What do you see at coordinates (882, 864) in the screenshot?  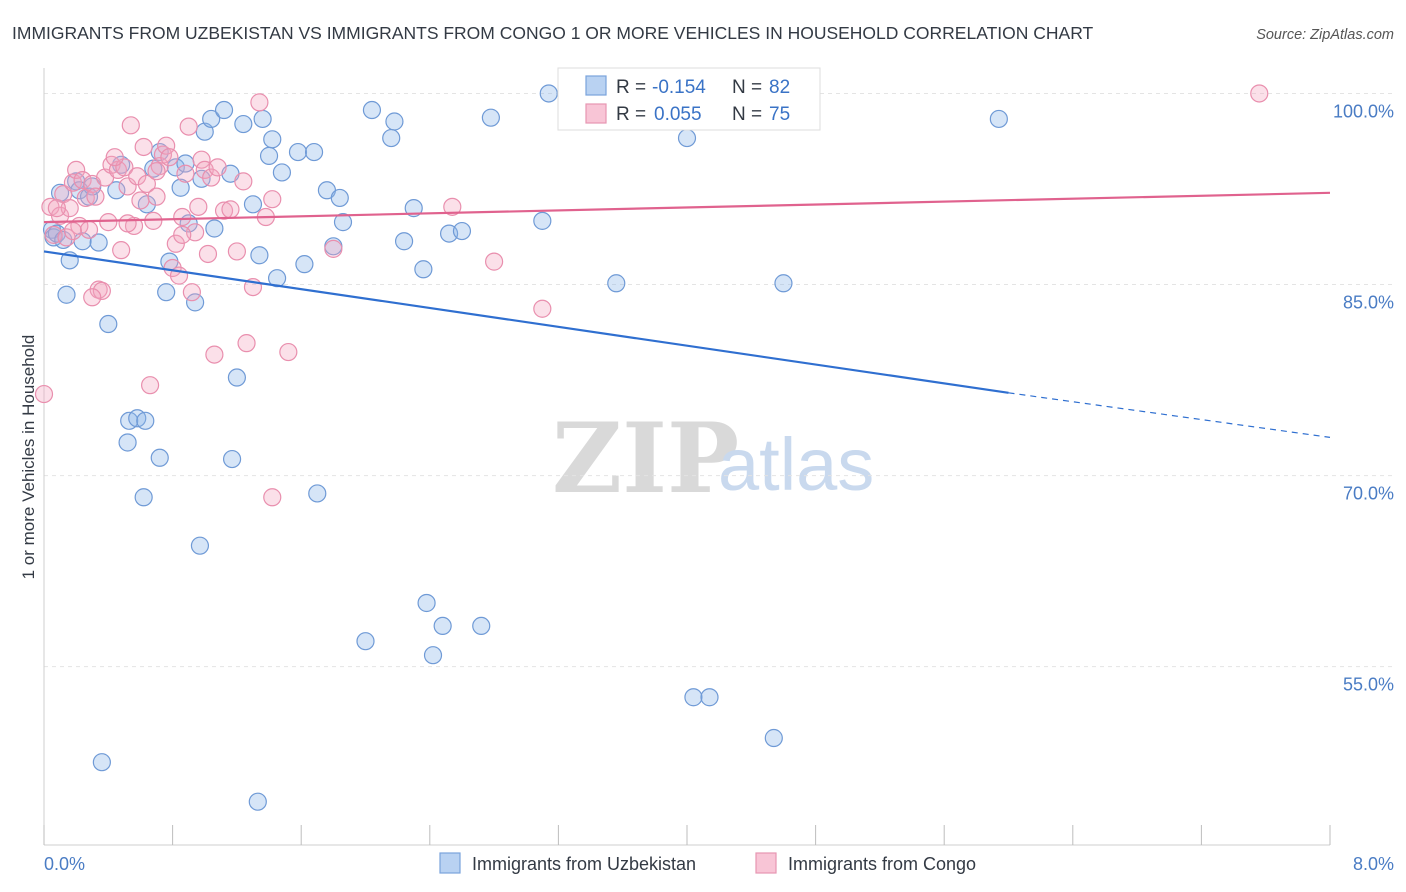 I see `legend-label-congo: Immigrants from Congo` at bounding box center [882, 864].